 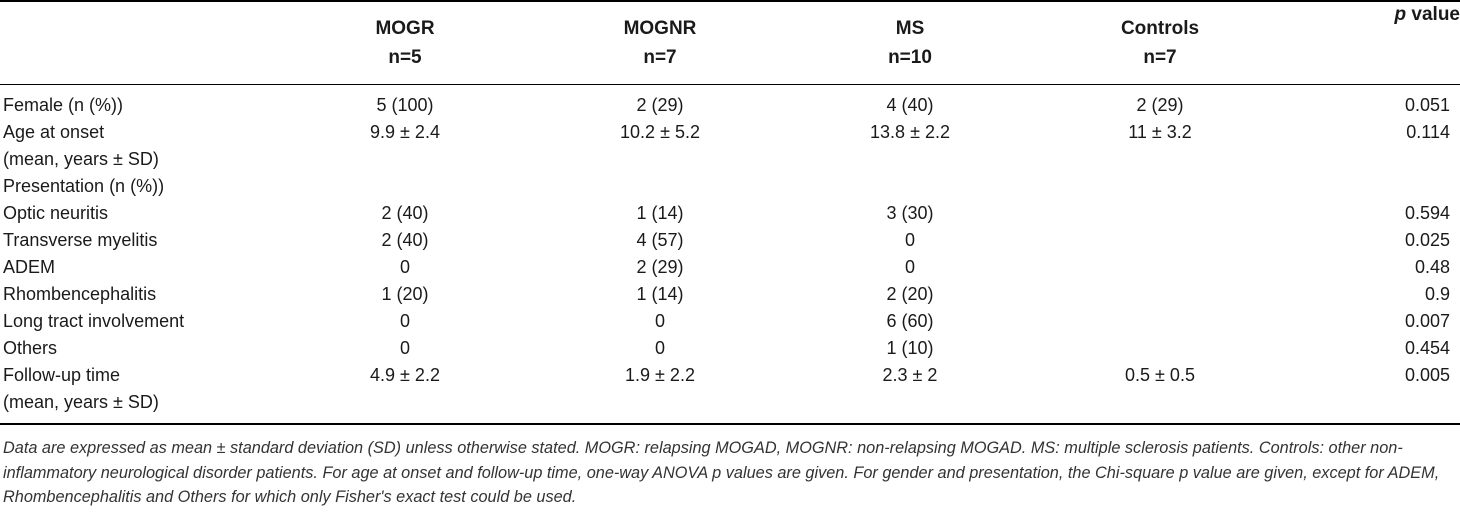 What do you see at coordinates (910, 43) in the screenshot?
I see `header-ms: MS n=10` at bounding box center [910, 43].